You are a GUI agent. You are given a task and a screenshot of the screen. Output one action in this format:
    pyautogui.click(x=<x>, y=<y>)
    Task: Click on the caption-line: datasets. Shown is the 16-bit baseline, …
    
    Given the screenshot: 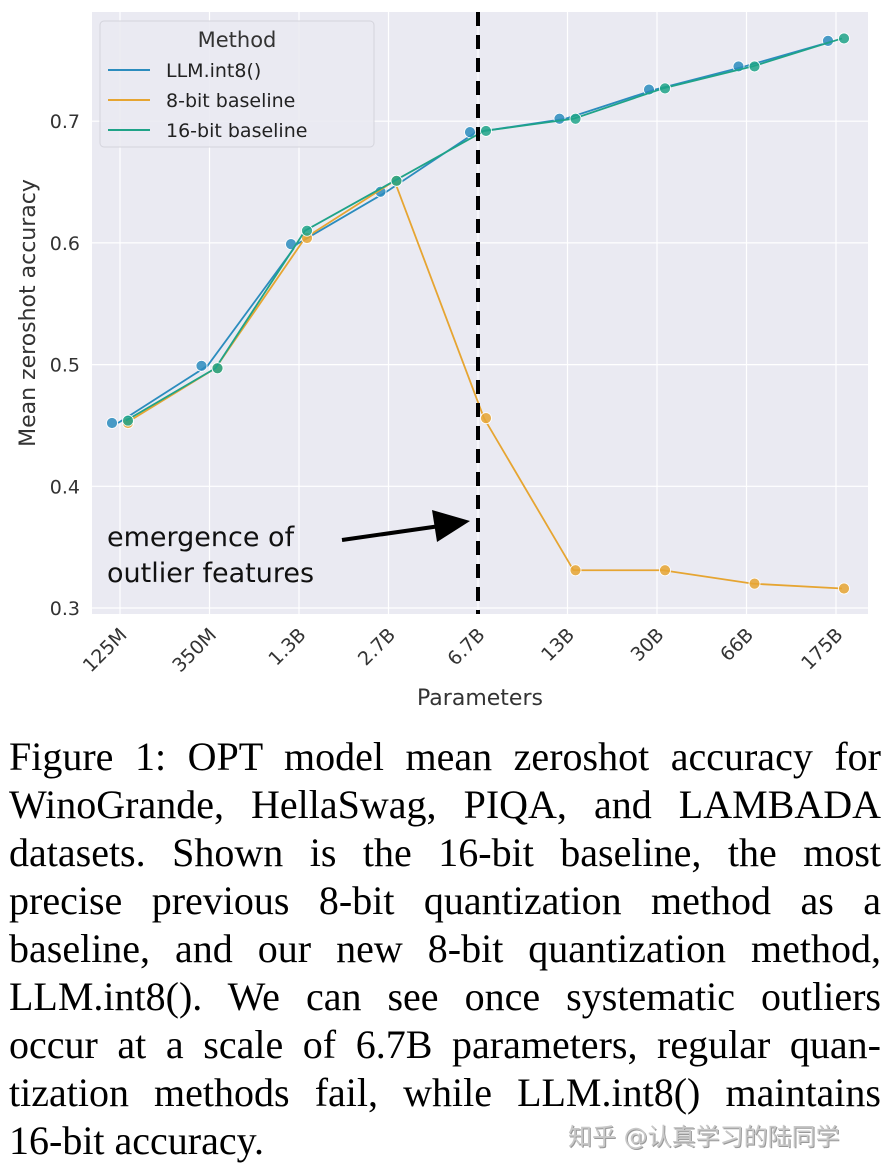 What is the action you would take?
    pyautogui.click(x=445, y=852)
    